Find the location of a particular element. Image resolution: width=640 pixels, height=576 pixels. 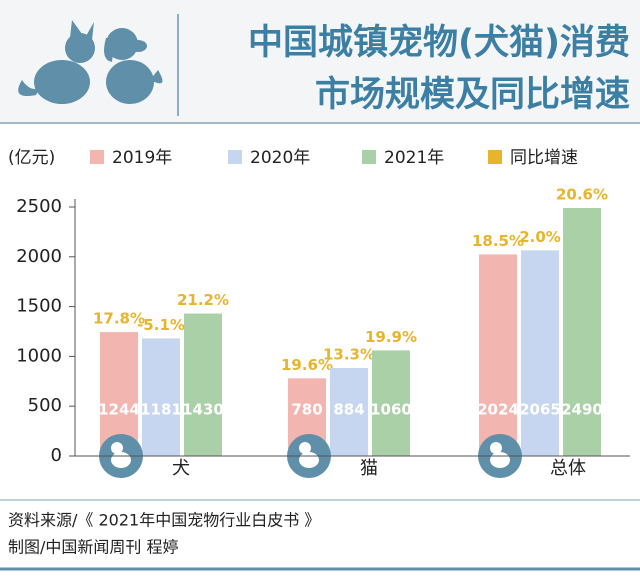

growth-label: 20.6% is located at coordinates (582, 194).